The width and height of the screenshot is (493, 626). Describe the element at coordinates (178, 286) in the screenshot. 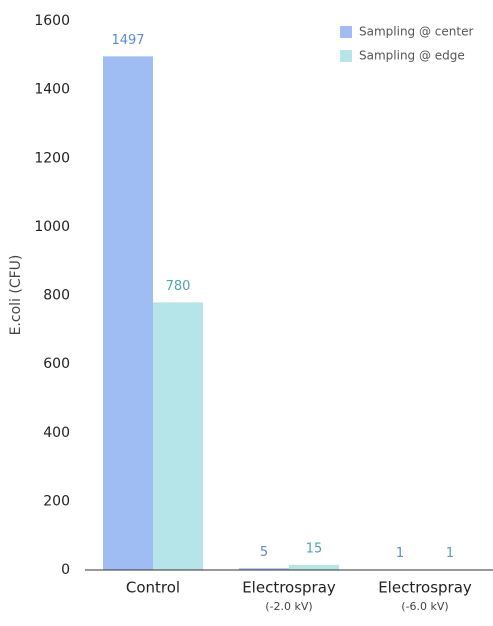

I see `data-label: 780` at that location.